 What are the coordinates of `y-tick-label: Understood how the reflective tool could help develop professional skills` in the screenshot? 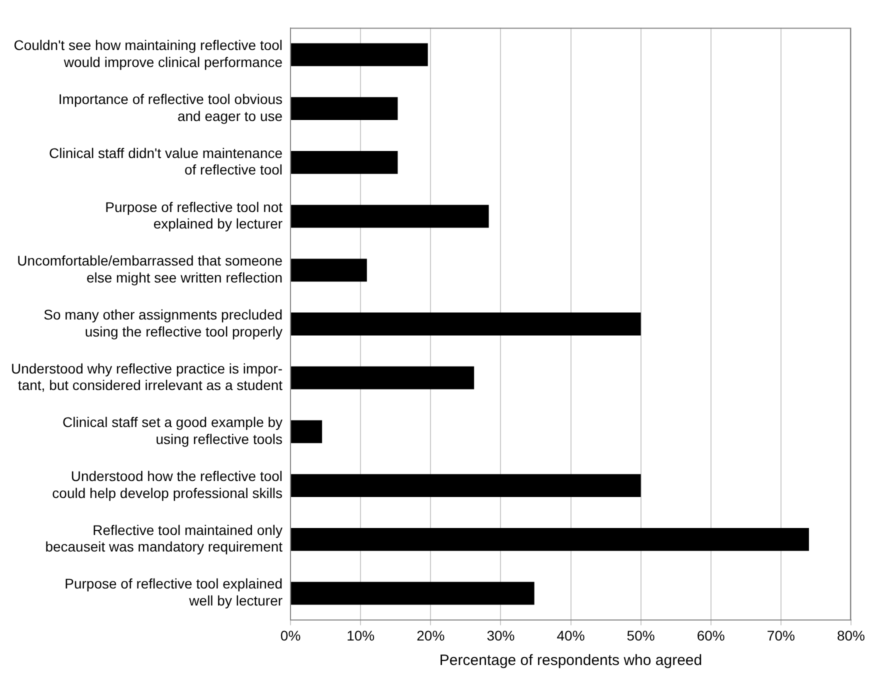 It's located at (167, 484).